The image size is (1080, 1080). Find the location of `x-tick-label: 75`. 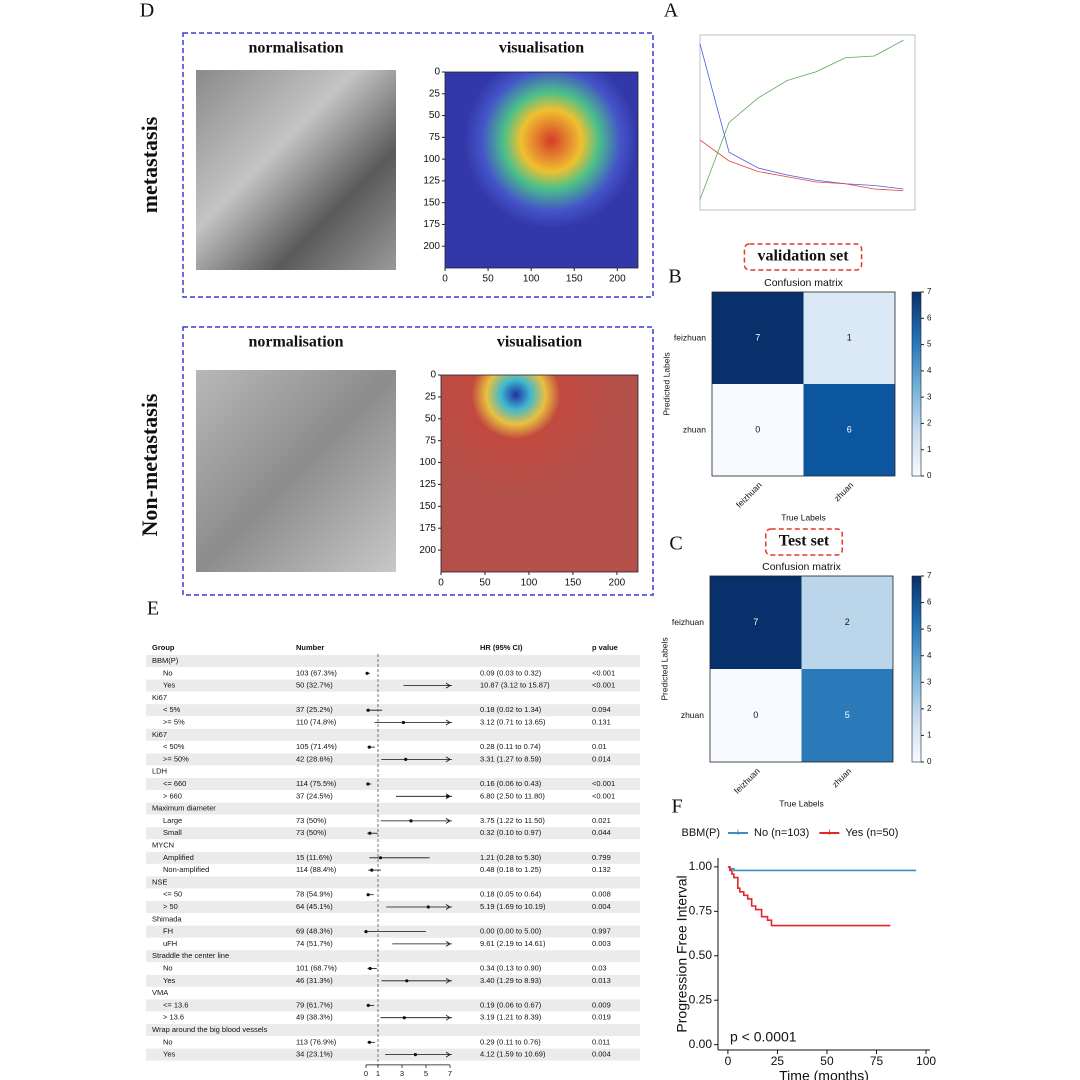

x-tick-label: 75 is located at coordinates (877, 1061).